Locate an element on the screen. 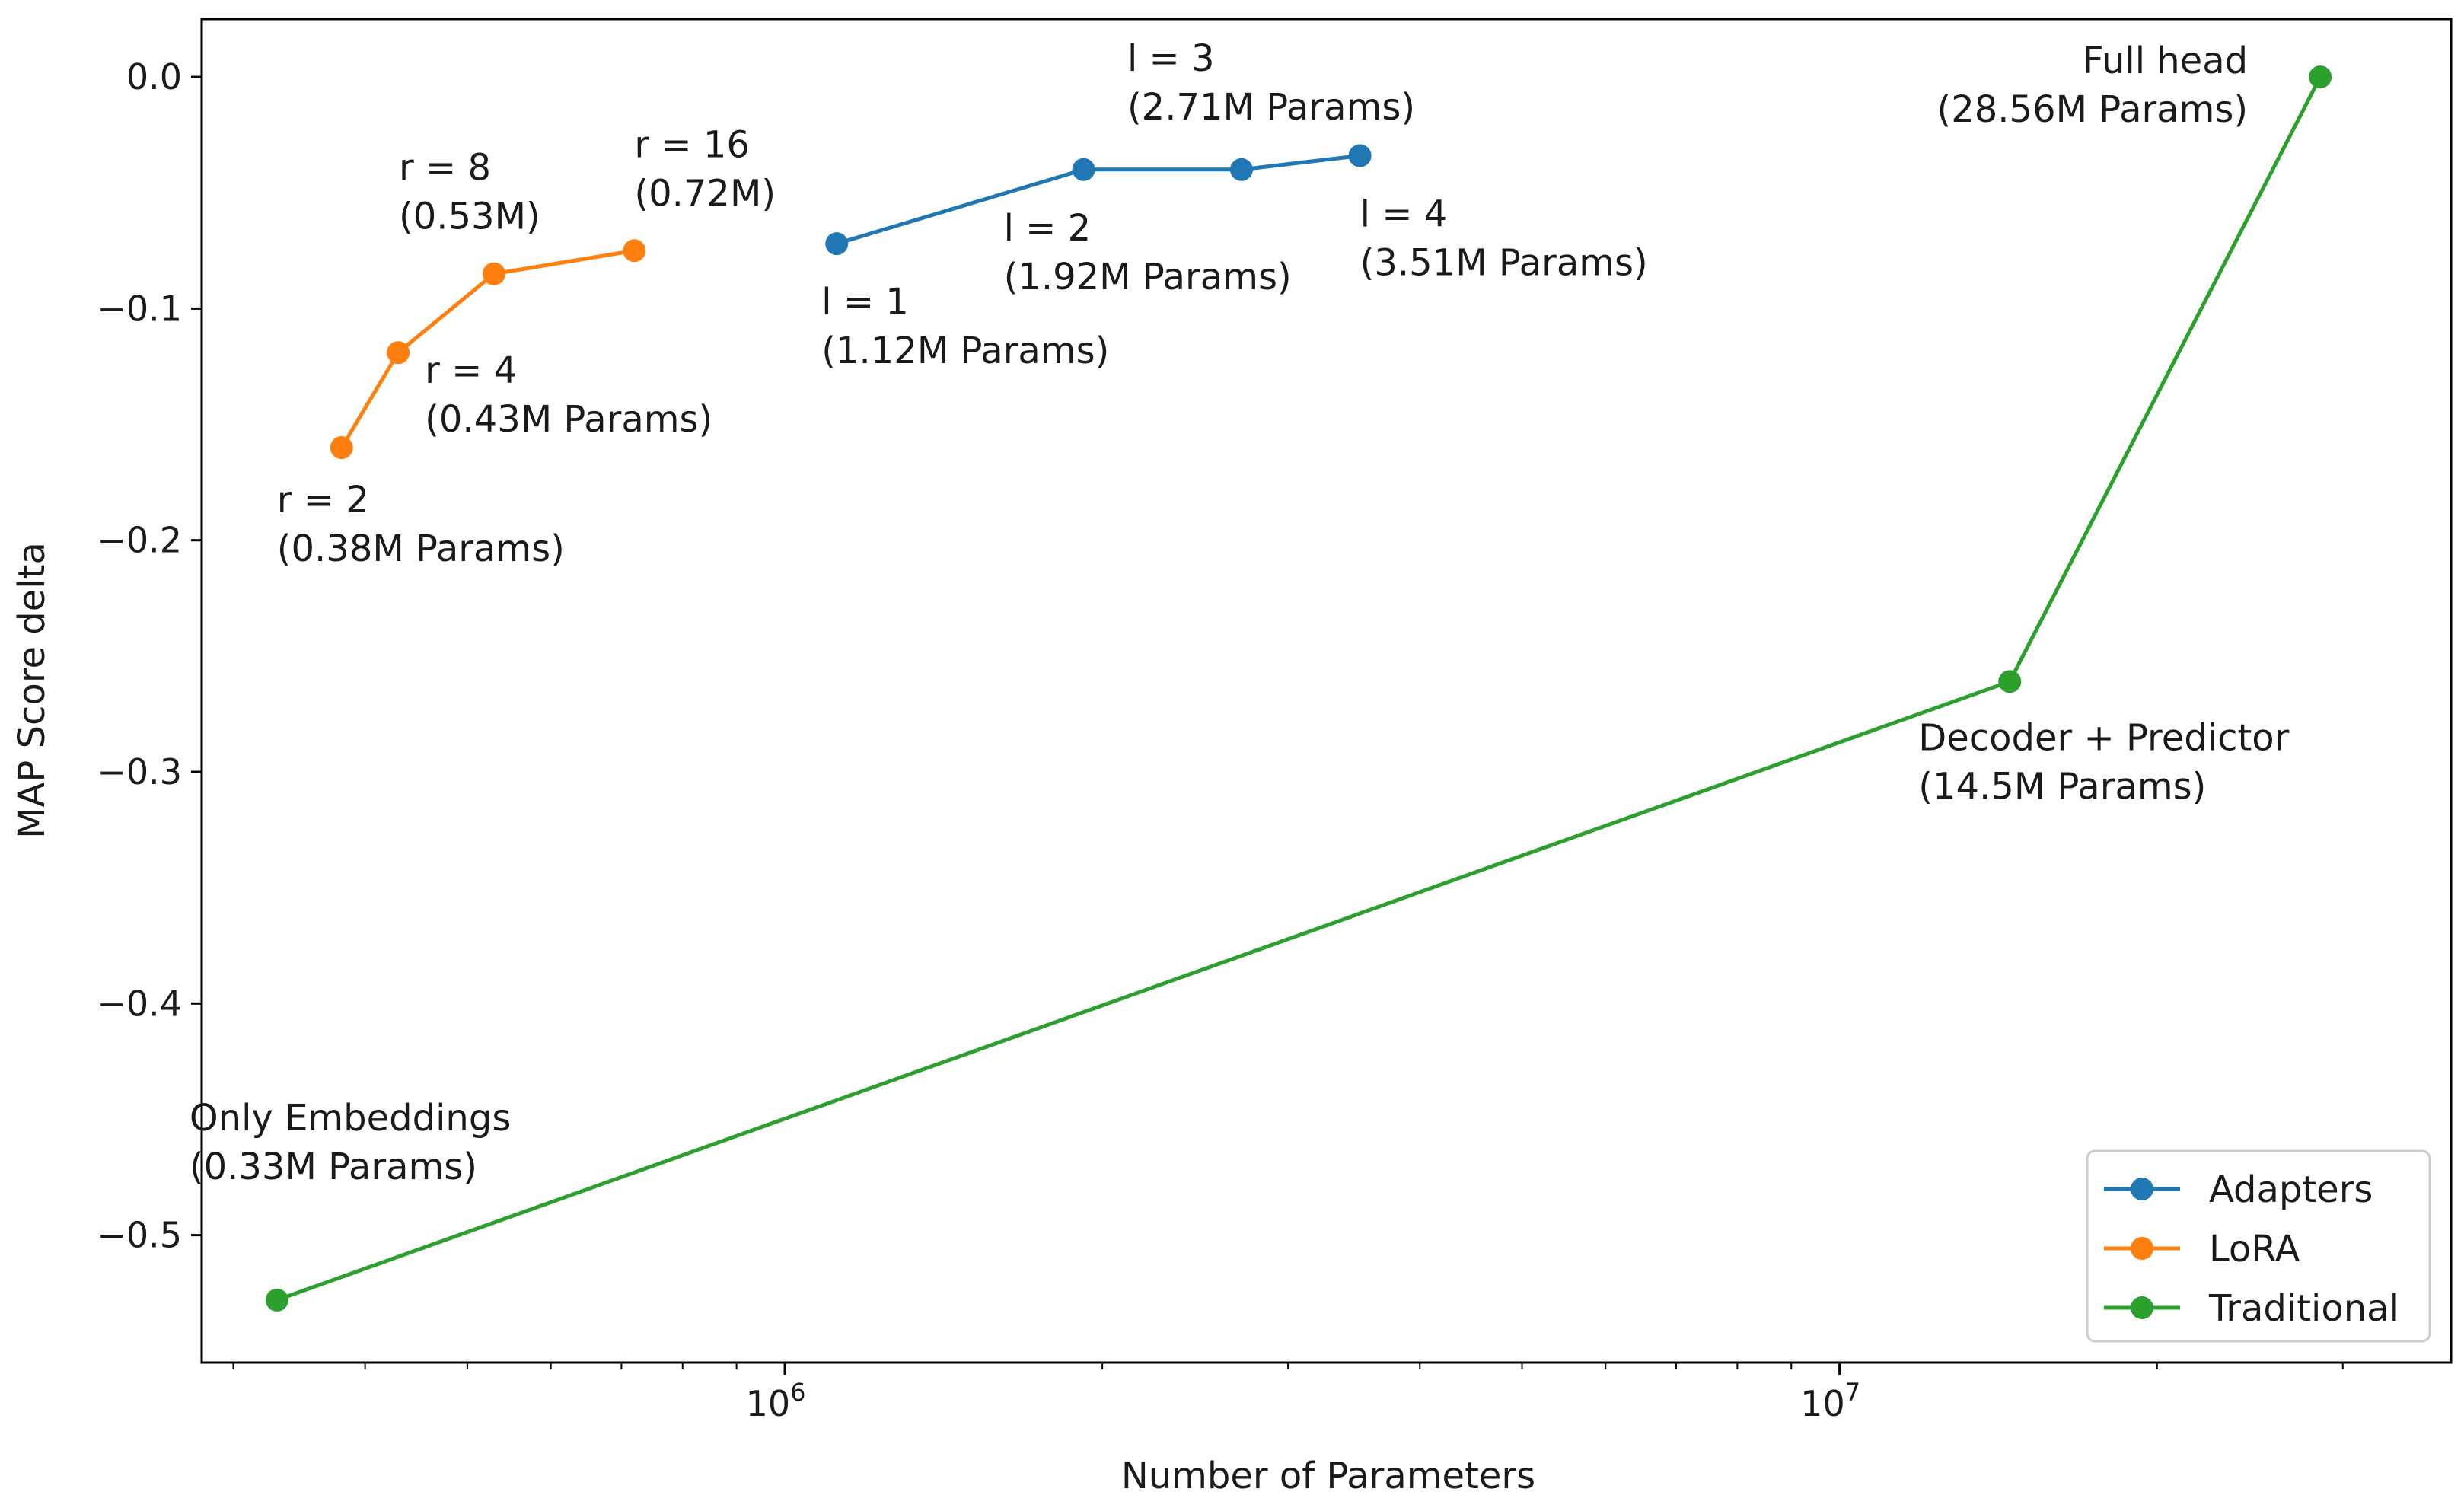 The width and height of the screenshot is (2464, 1511). y-tick-label: −0.4 is located at coordinates (140, 1003).